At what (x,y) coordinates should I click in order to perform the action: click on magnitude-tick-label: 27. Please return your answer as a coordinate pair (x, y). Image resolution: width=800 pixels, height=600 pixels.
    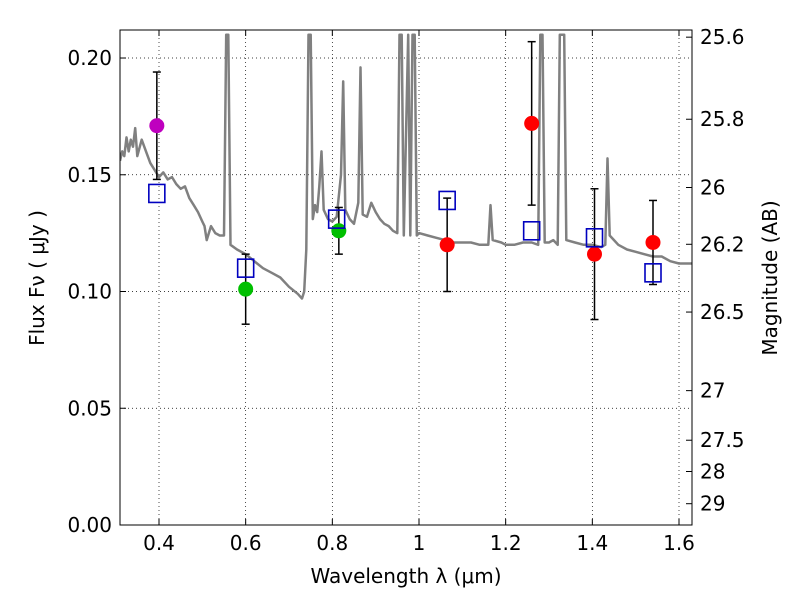
    Looking at the image, I should click on (712, 391).